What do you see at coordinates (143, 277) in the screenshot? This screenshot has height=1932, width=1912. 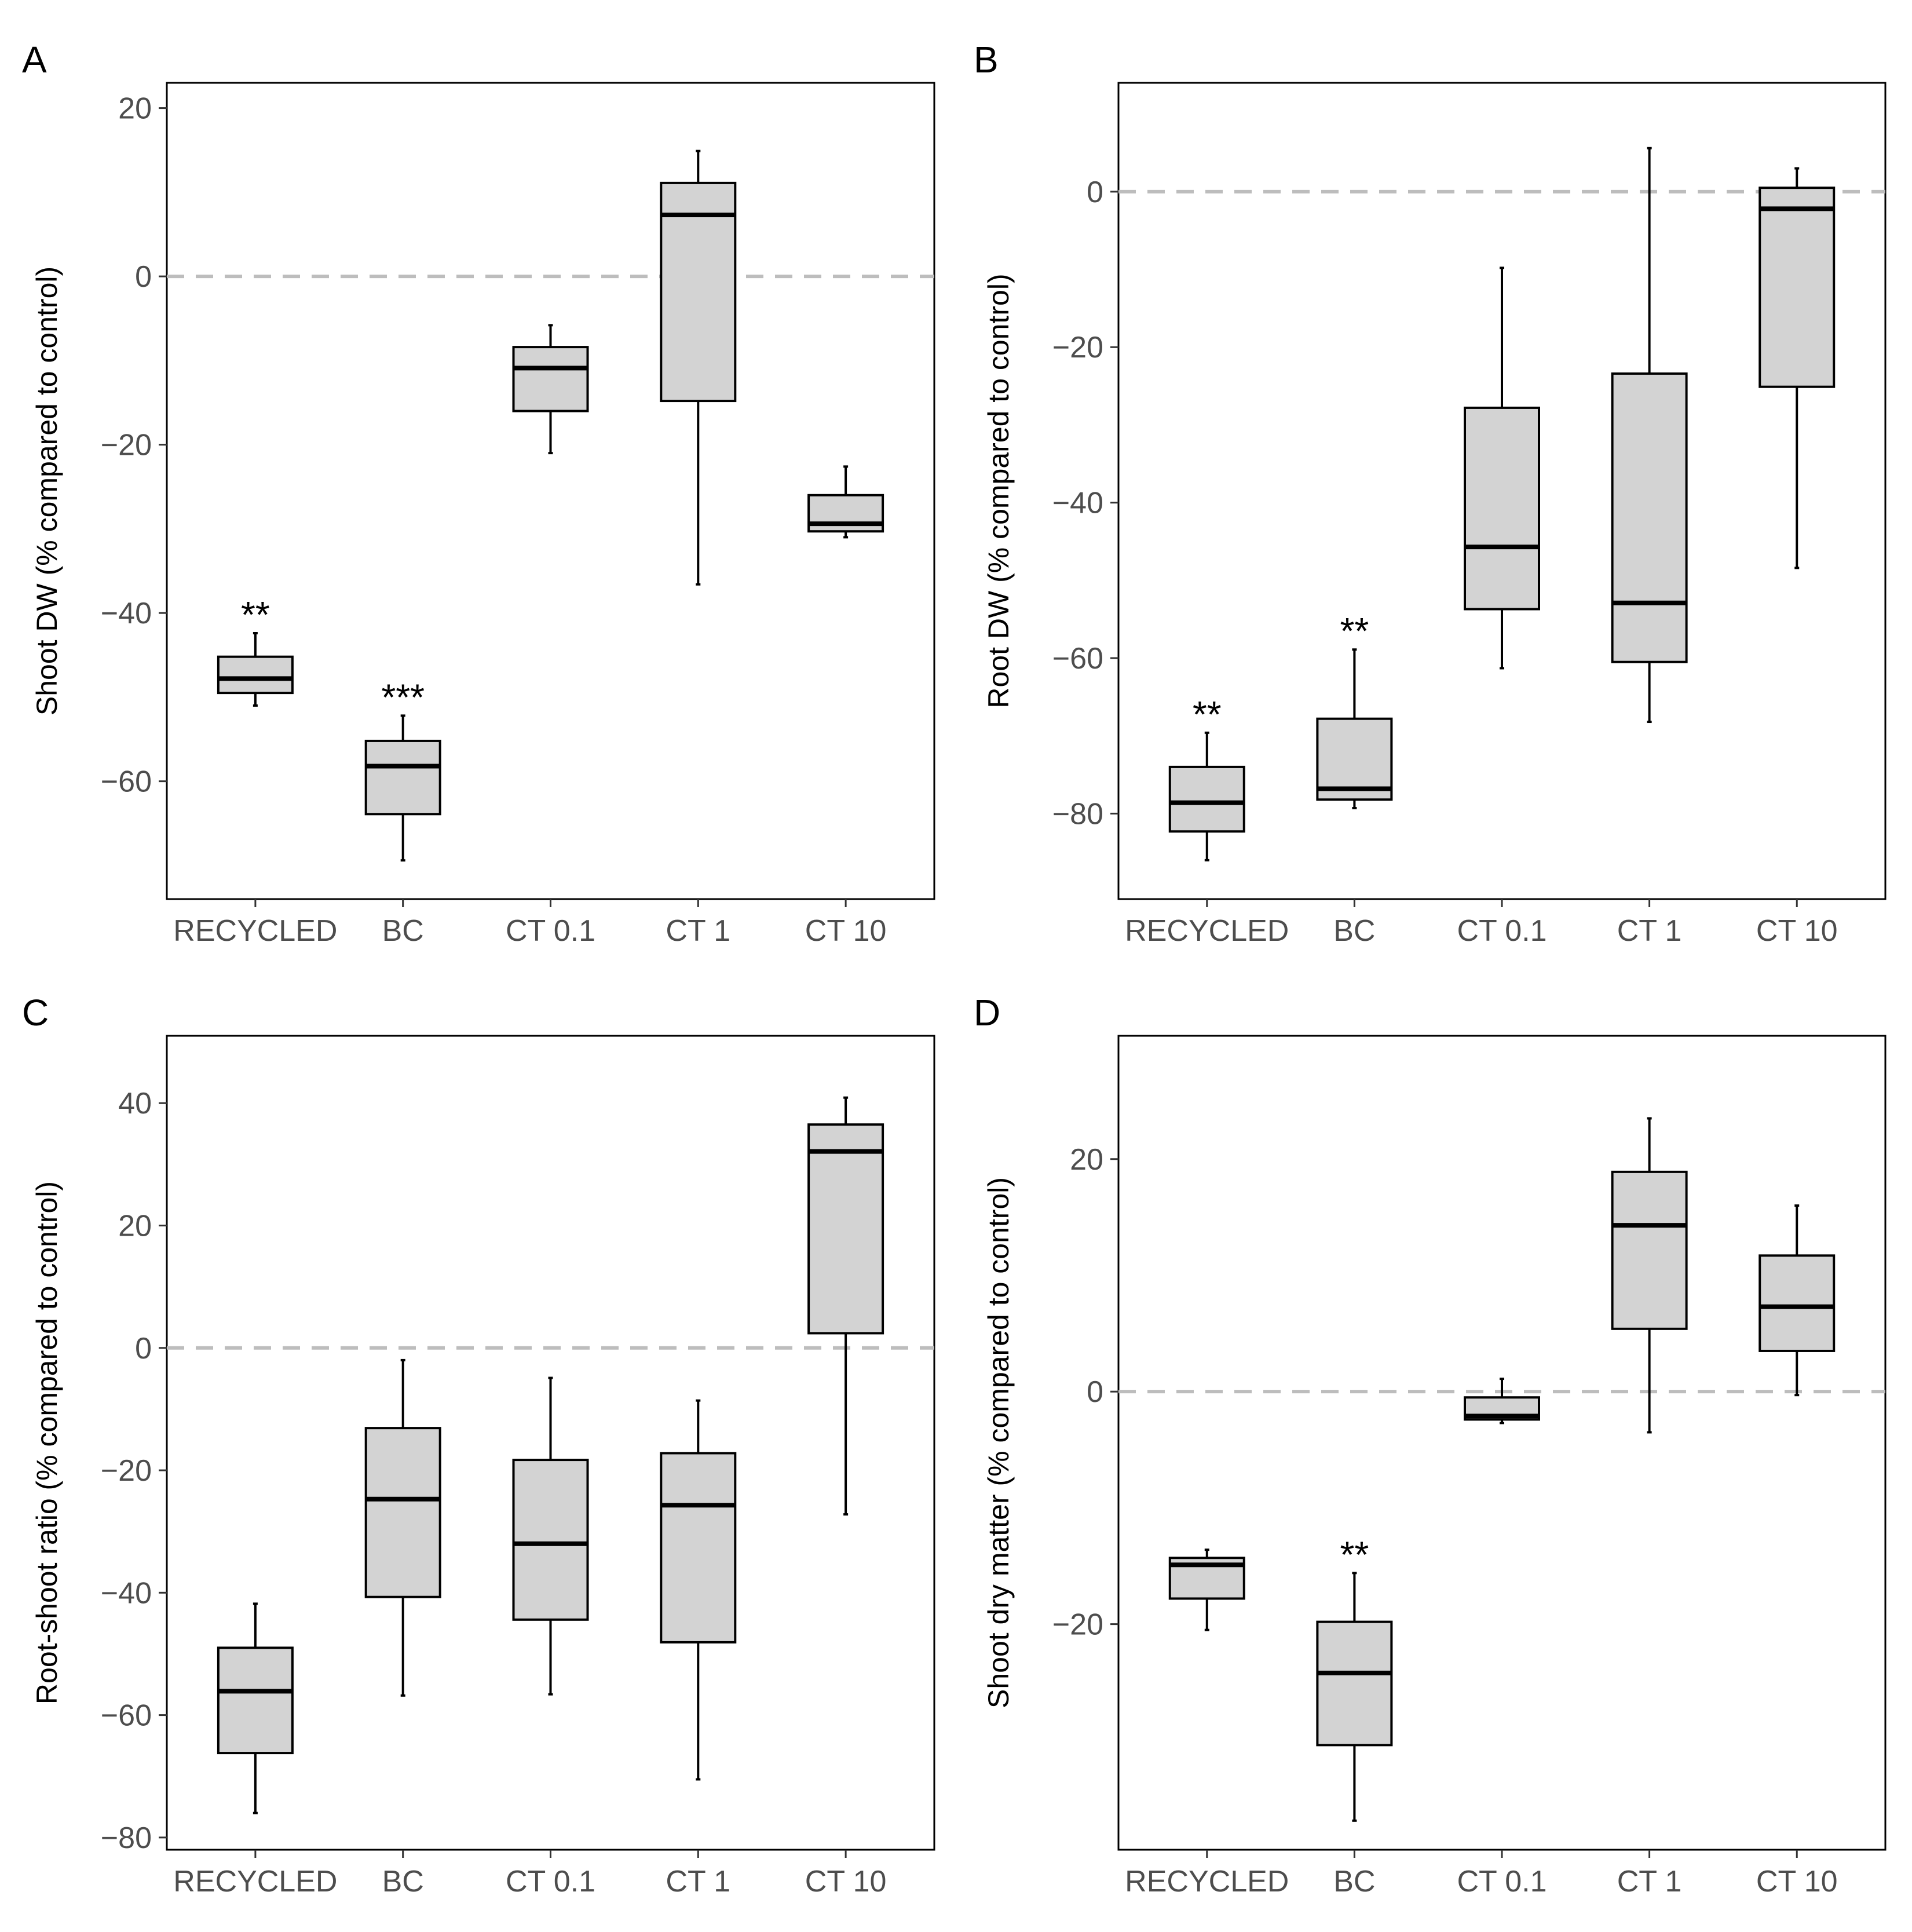 I see `y-tick-label-a-1: 0` at bounding box center [143, 277].